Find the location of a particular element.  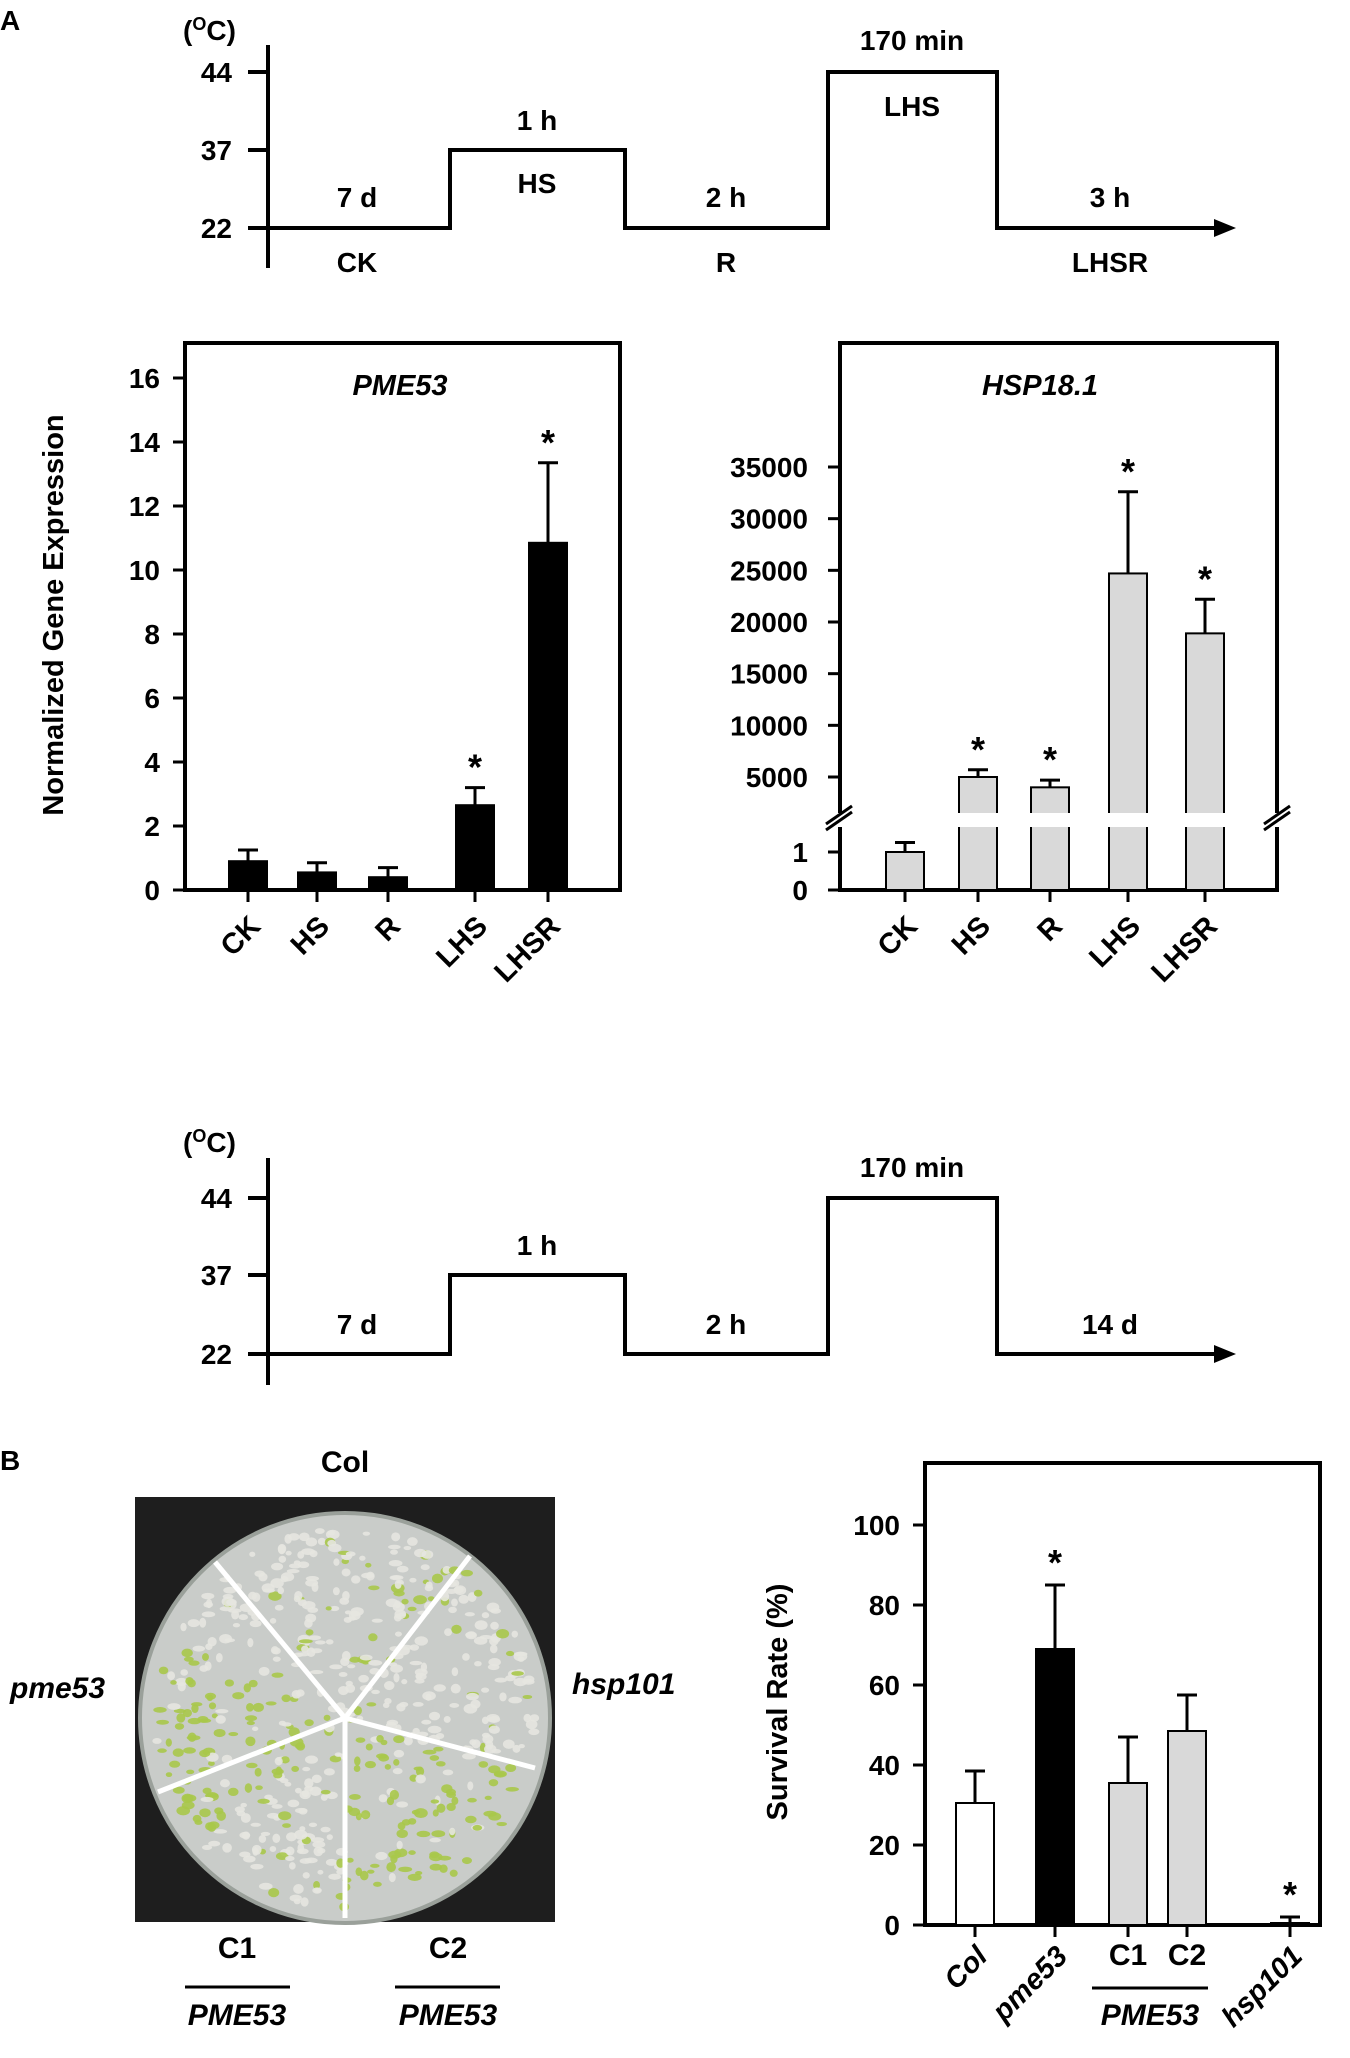

chart-pme53-ytick-label: 12 is located at coordinates (144, 506).